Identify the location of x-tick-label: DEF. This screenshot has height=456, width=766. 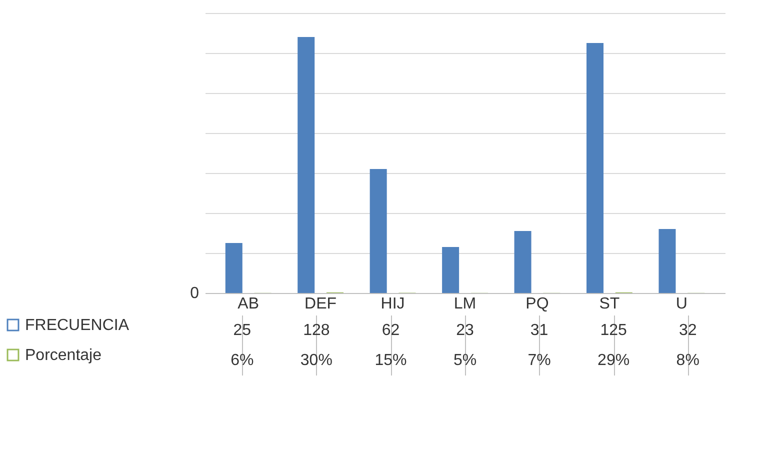
(320, 304).